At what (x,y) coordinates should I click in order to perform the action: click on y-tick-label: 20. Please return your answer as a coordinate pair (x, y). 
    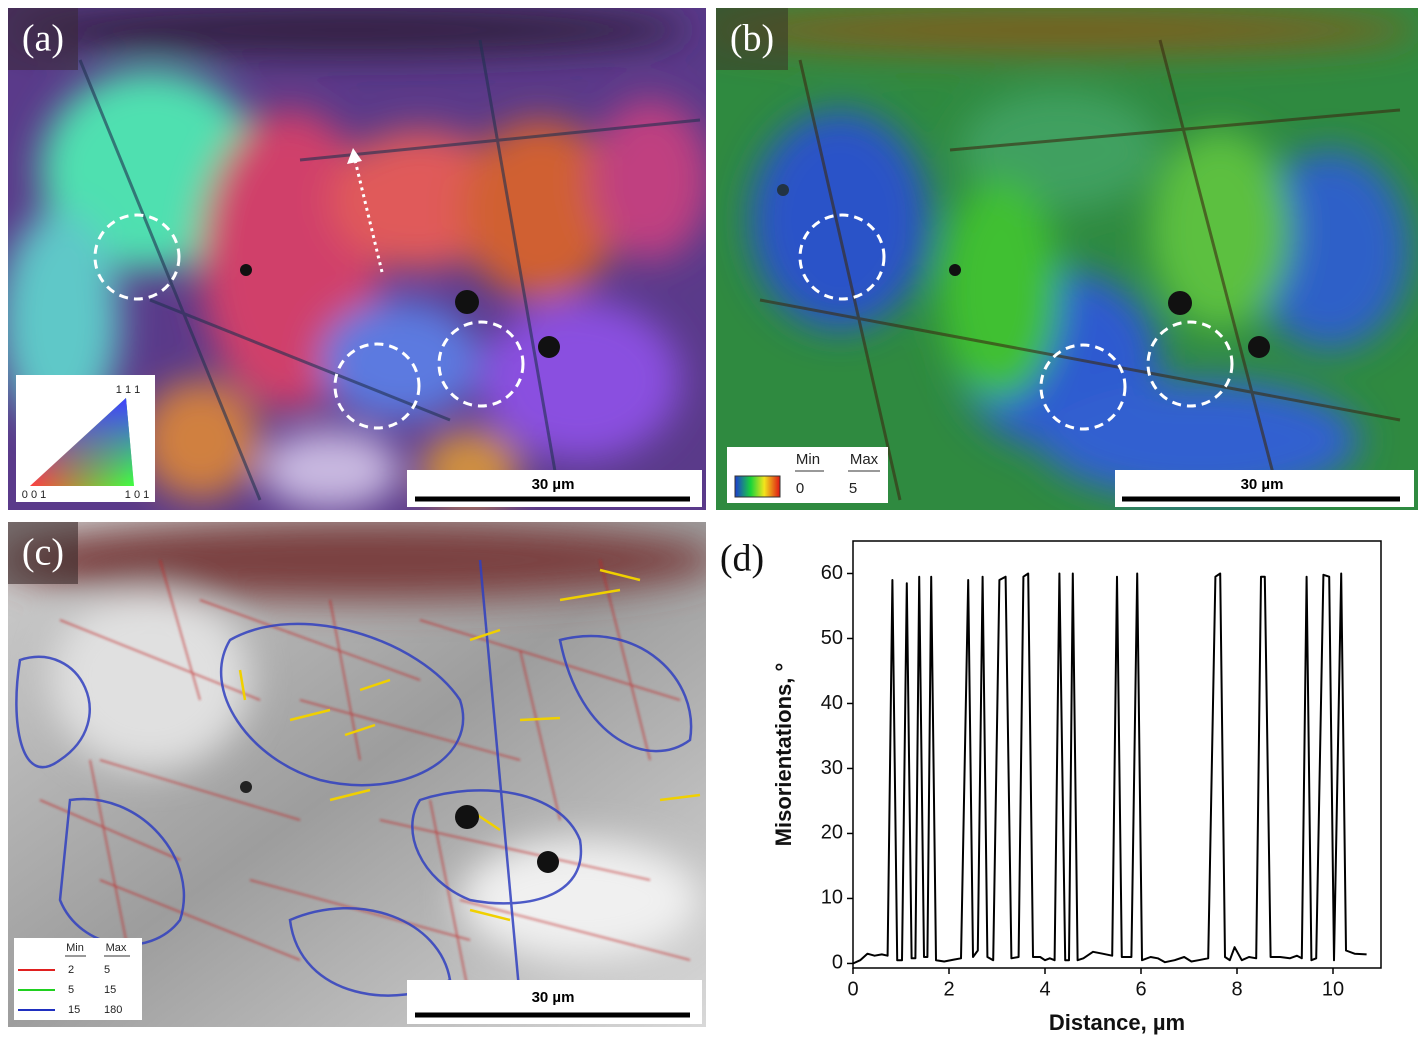
    Looking at the image, I should click on (832, 833).